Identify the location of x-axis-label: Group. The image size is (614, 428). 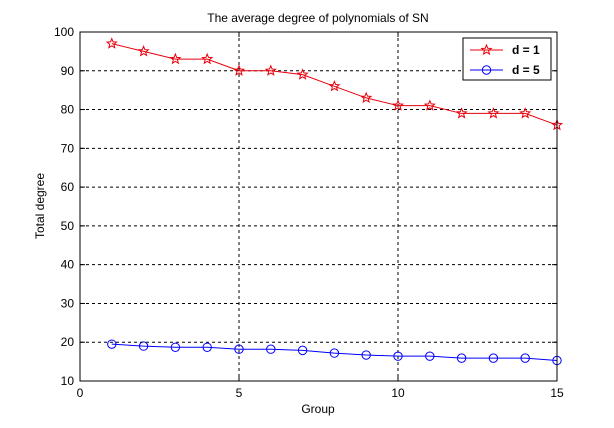
(318, 409).